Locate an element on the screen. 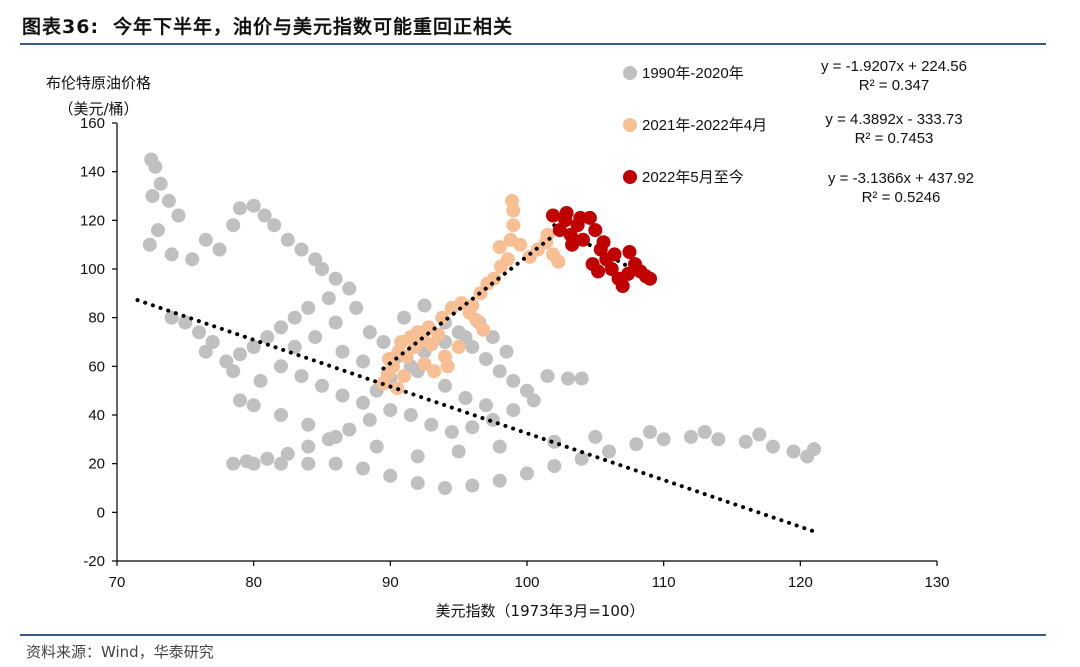 This screenshot has height=667, width=1080. trendline-equation-2022-now: y = -3.1366x + 437.92 is located at coordinates (901, 178).